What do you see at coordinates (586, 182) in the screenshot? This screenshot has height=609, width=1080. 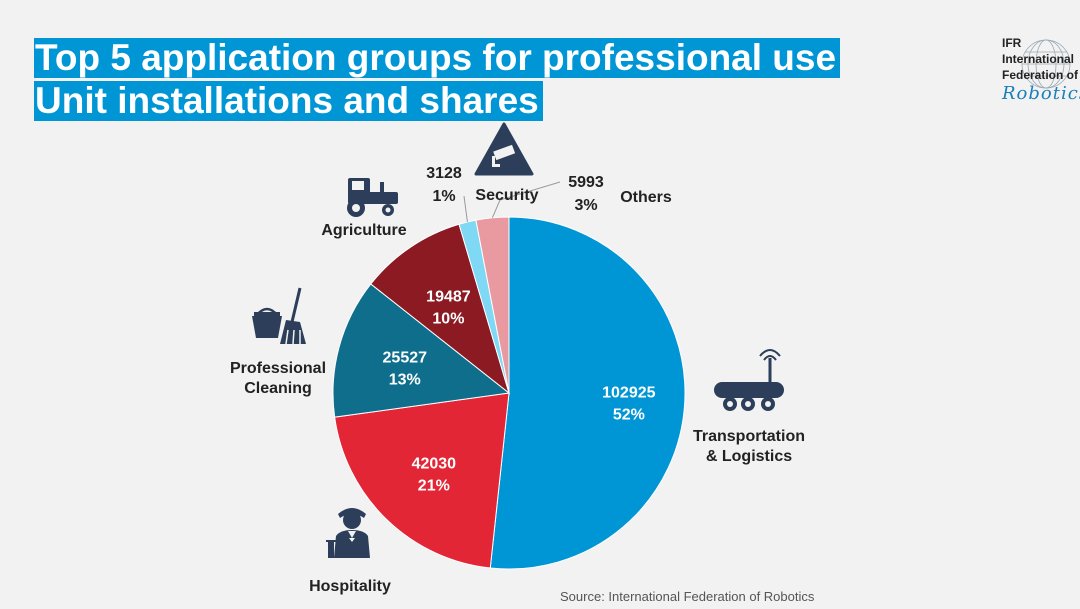 I see `value-label-others: 5993` at bounding box center [586, 182].